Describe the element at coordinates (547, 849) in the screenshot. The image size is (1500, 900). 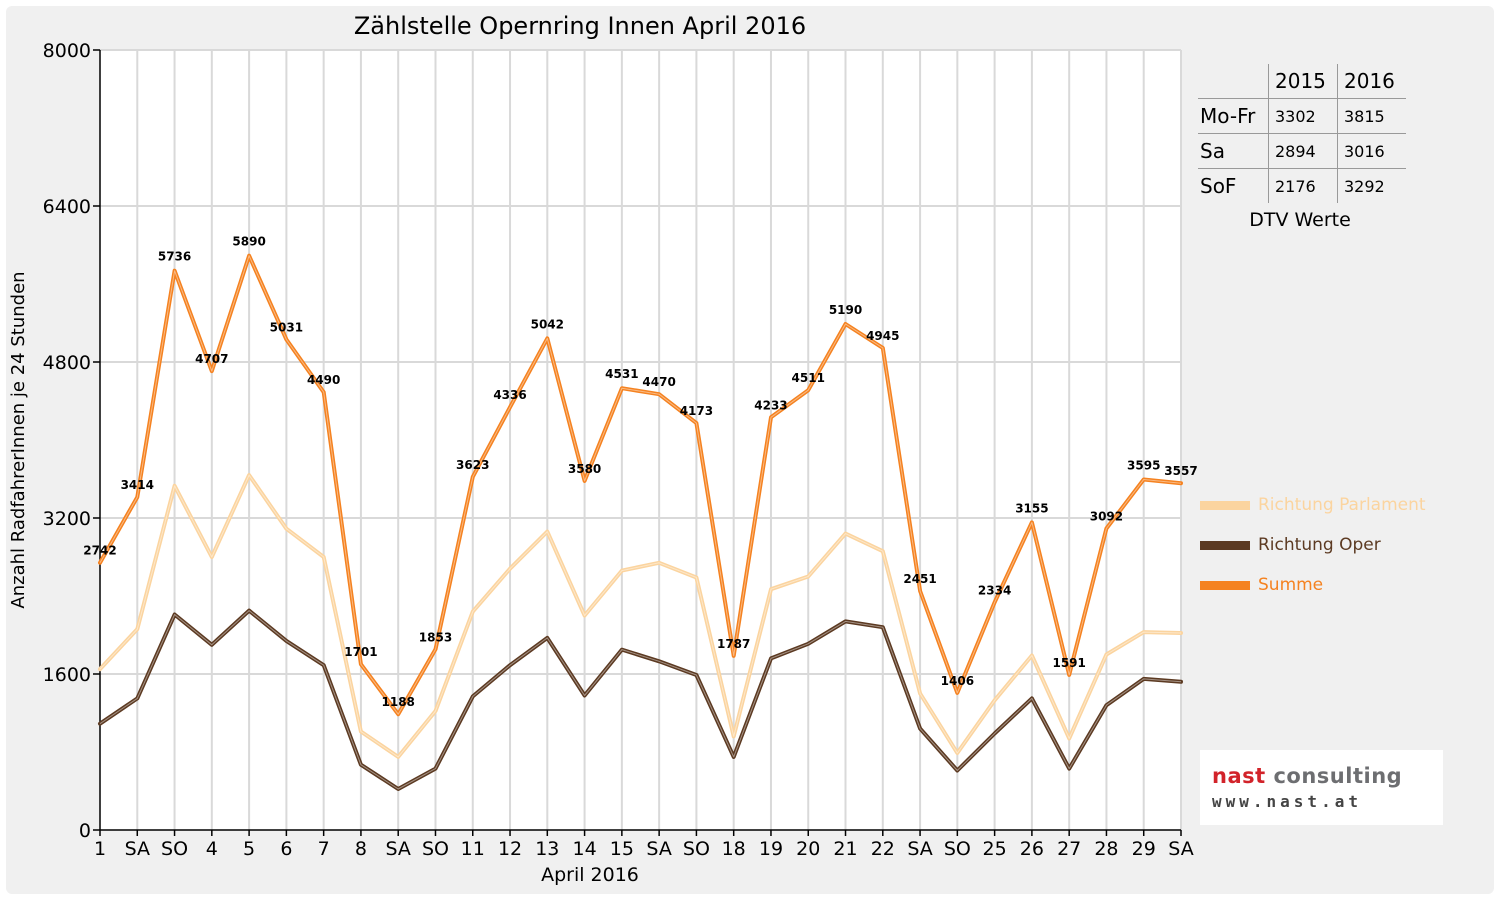
I see `x-tick-label: 13` at that location.